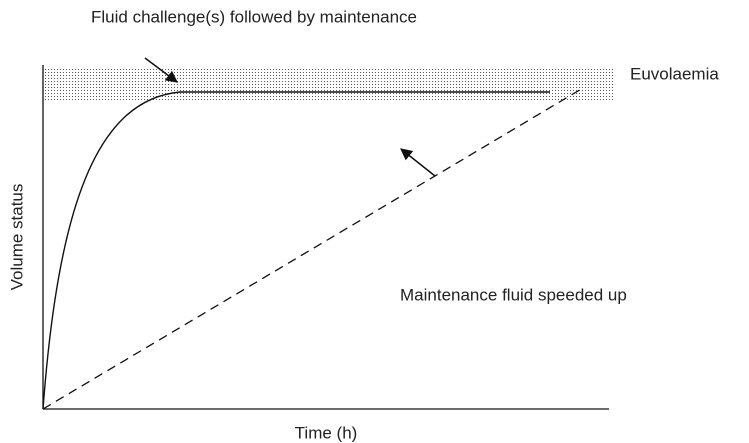  Describe the element at coordinates (329, 84) in the screenshot. I see `euvolaemia-band` at that location.